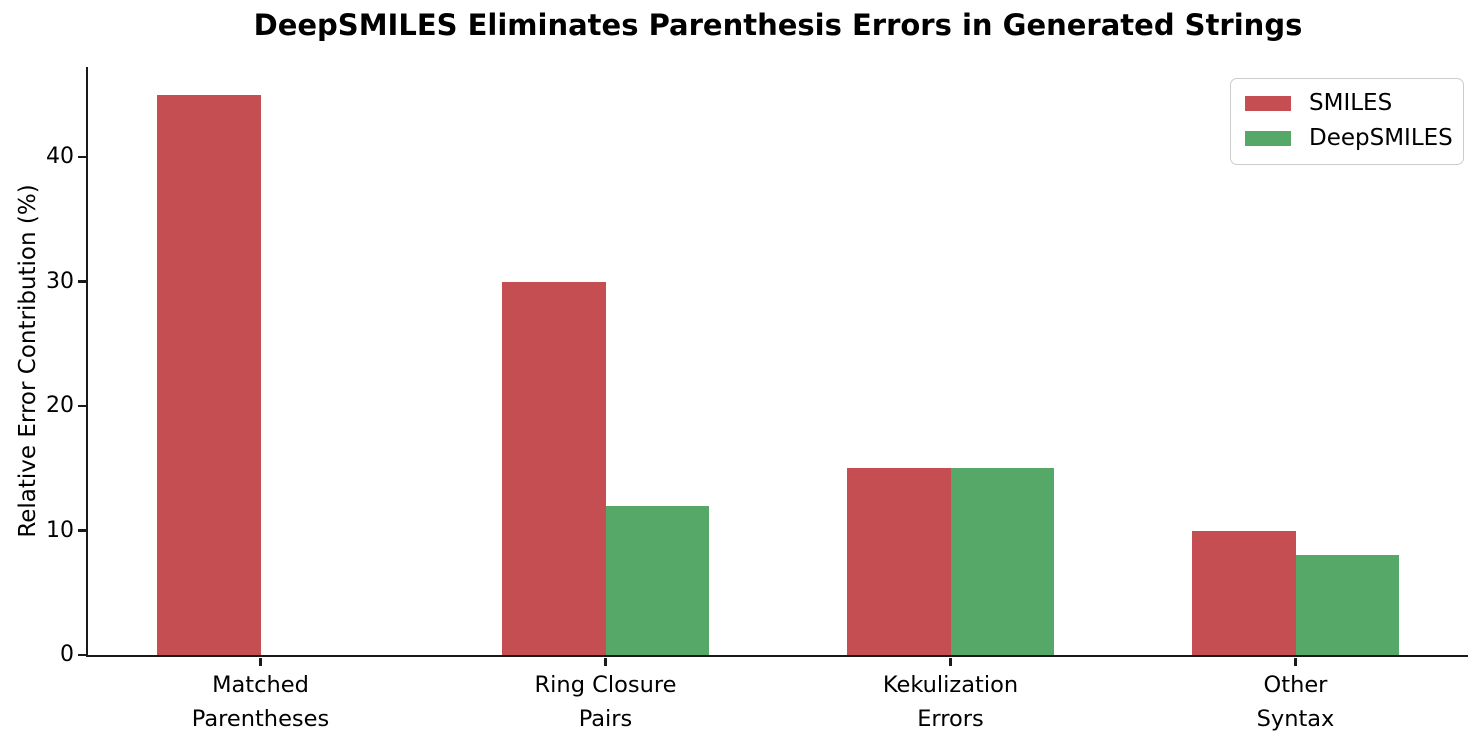 The width and height of the screenshot is (1482, 735). I want to click on legend-item: SMILES, so click(1345, 103).